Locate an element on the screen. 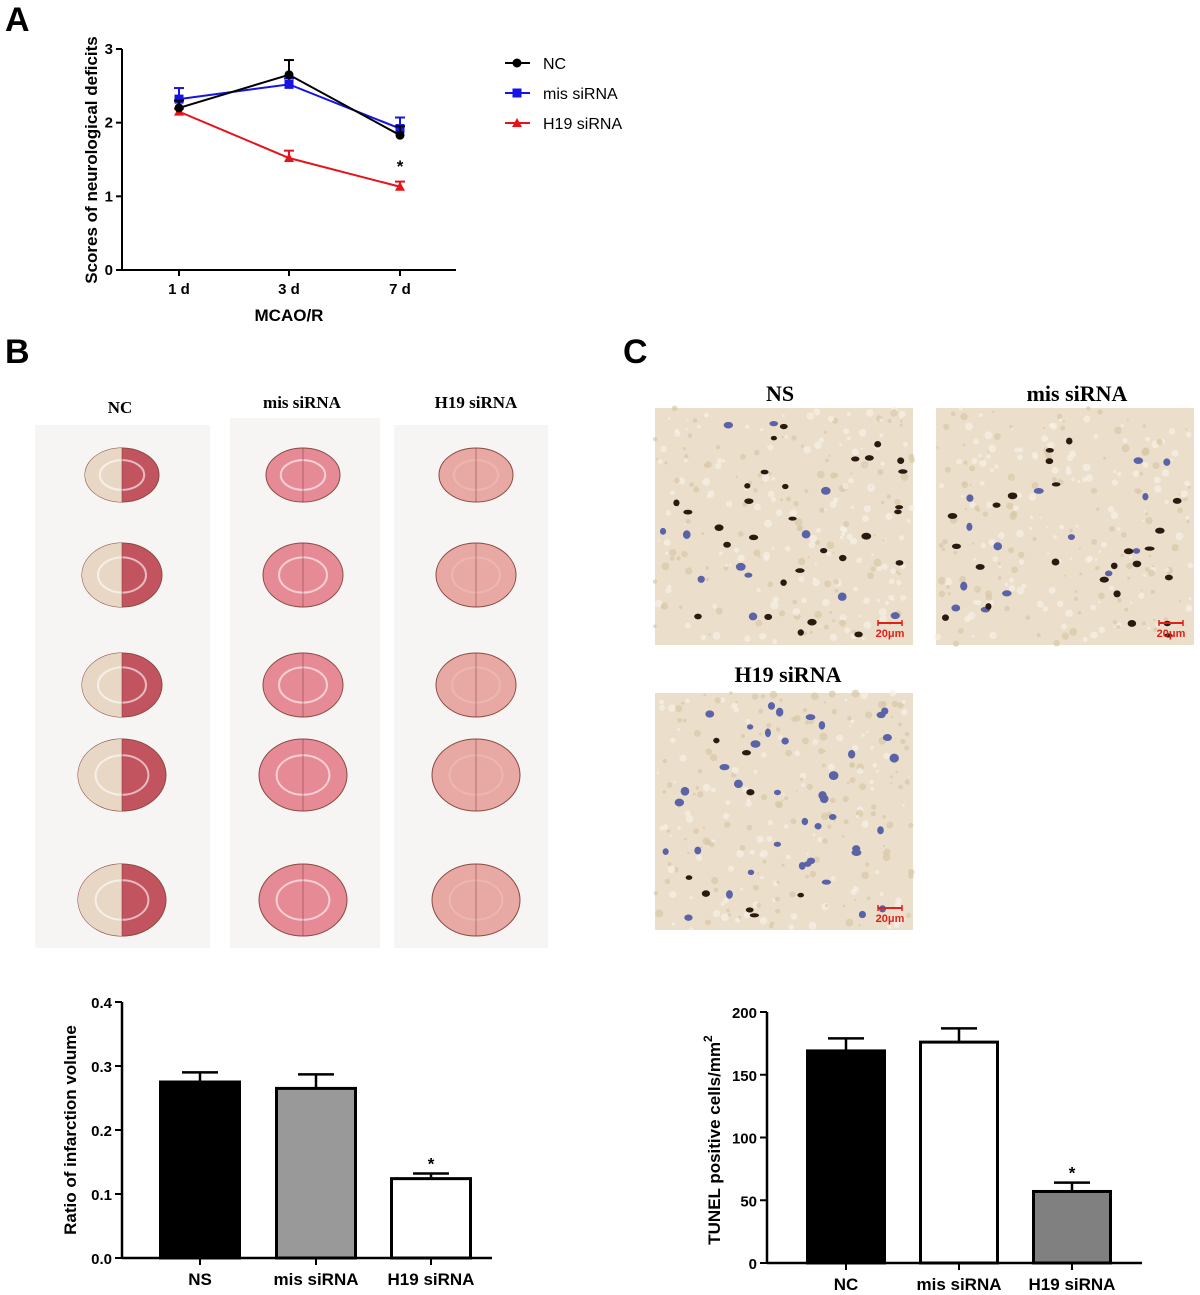 This screenshot has height=1295, width=1200. data-point is located at coordinates (289, 84).